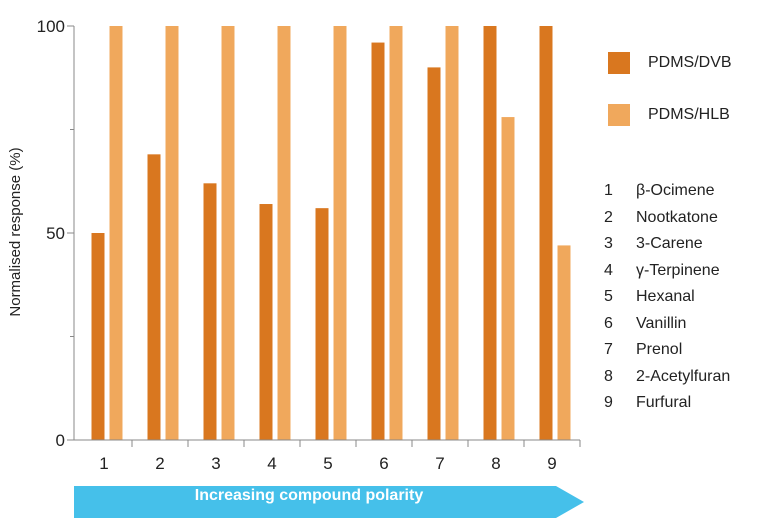  Describe the element at coordinates (103, 463) in the screenshot. I see `x-tick-label: 1` at that location.